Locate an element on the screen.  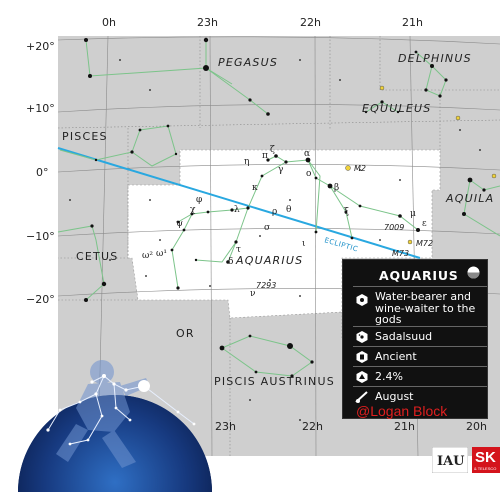
constellation-label-pisces: PISCES is located at coordinates (85, 136).